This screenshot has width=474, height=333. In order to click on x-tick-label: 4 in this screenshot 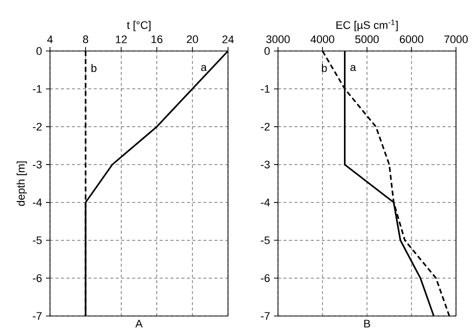, I will do `click(50, 40)`.